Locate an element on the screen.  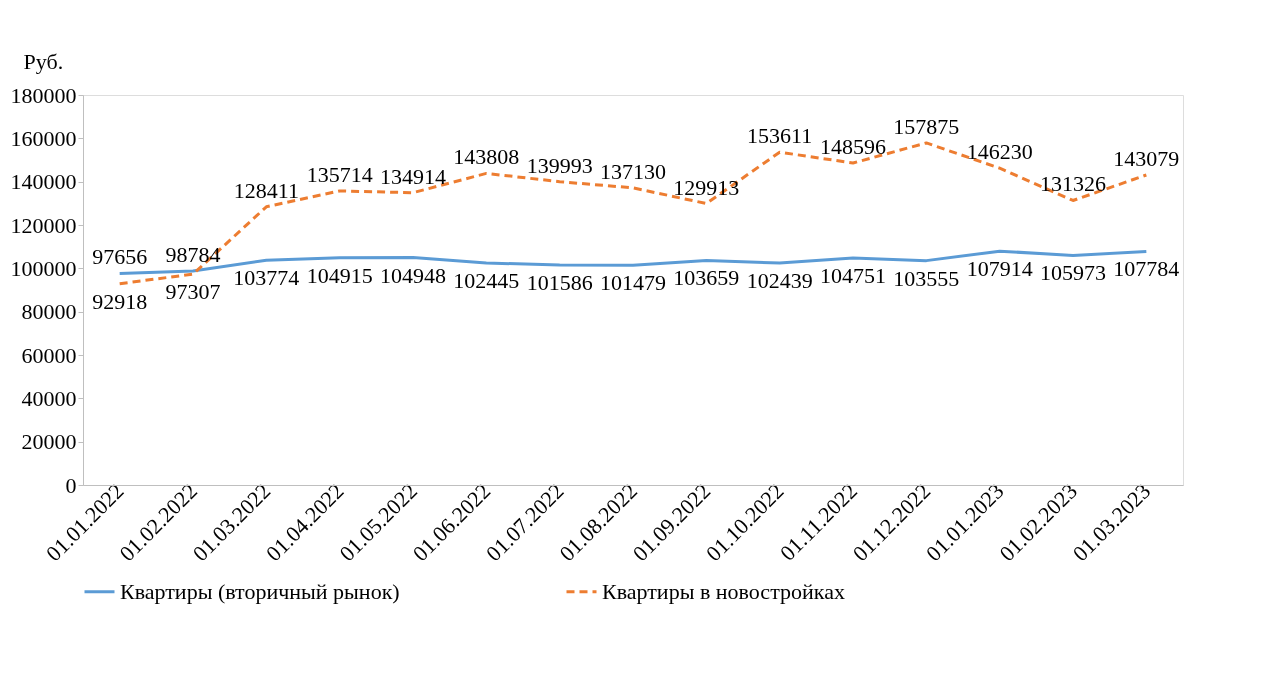
data-label: 104915 is located at coordinates (339, 275).